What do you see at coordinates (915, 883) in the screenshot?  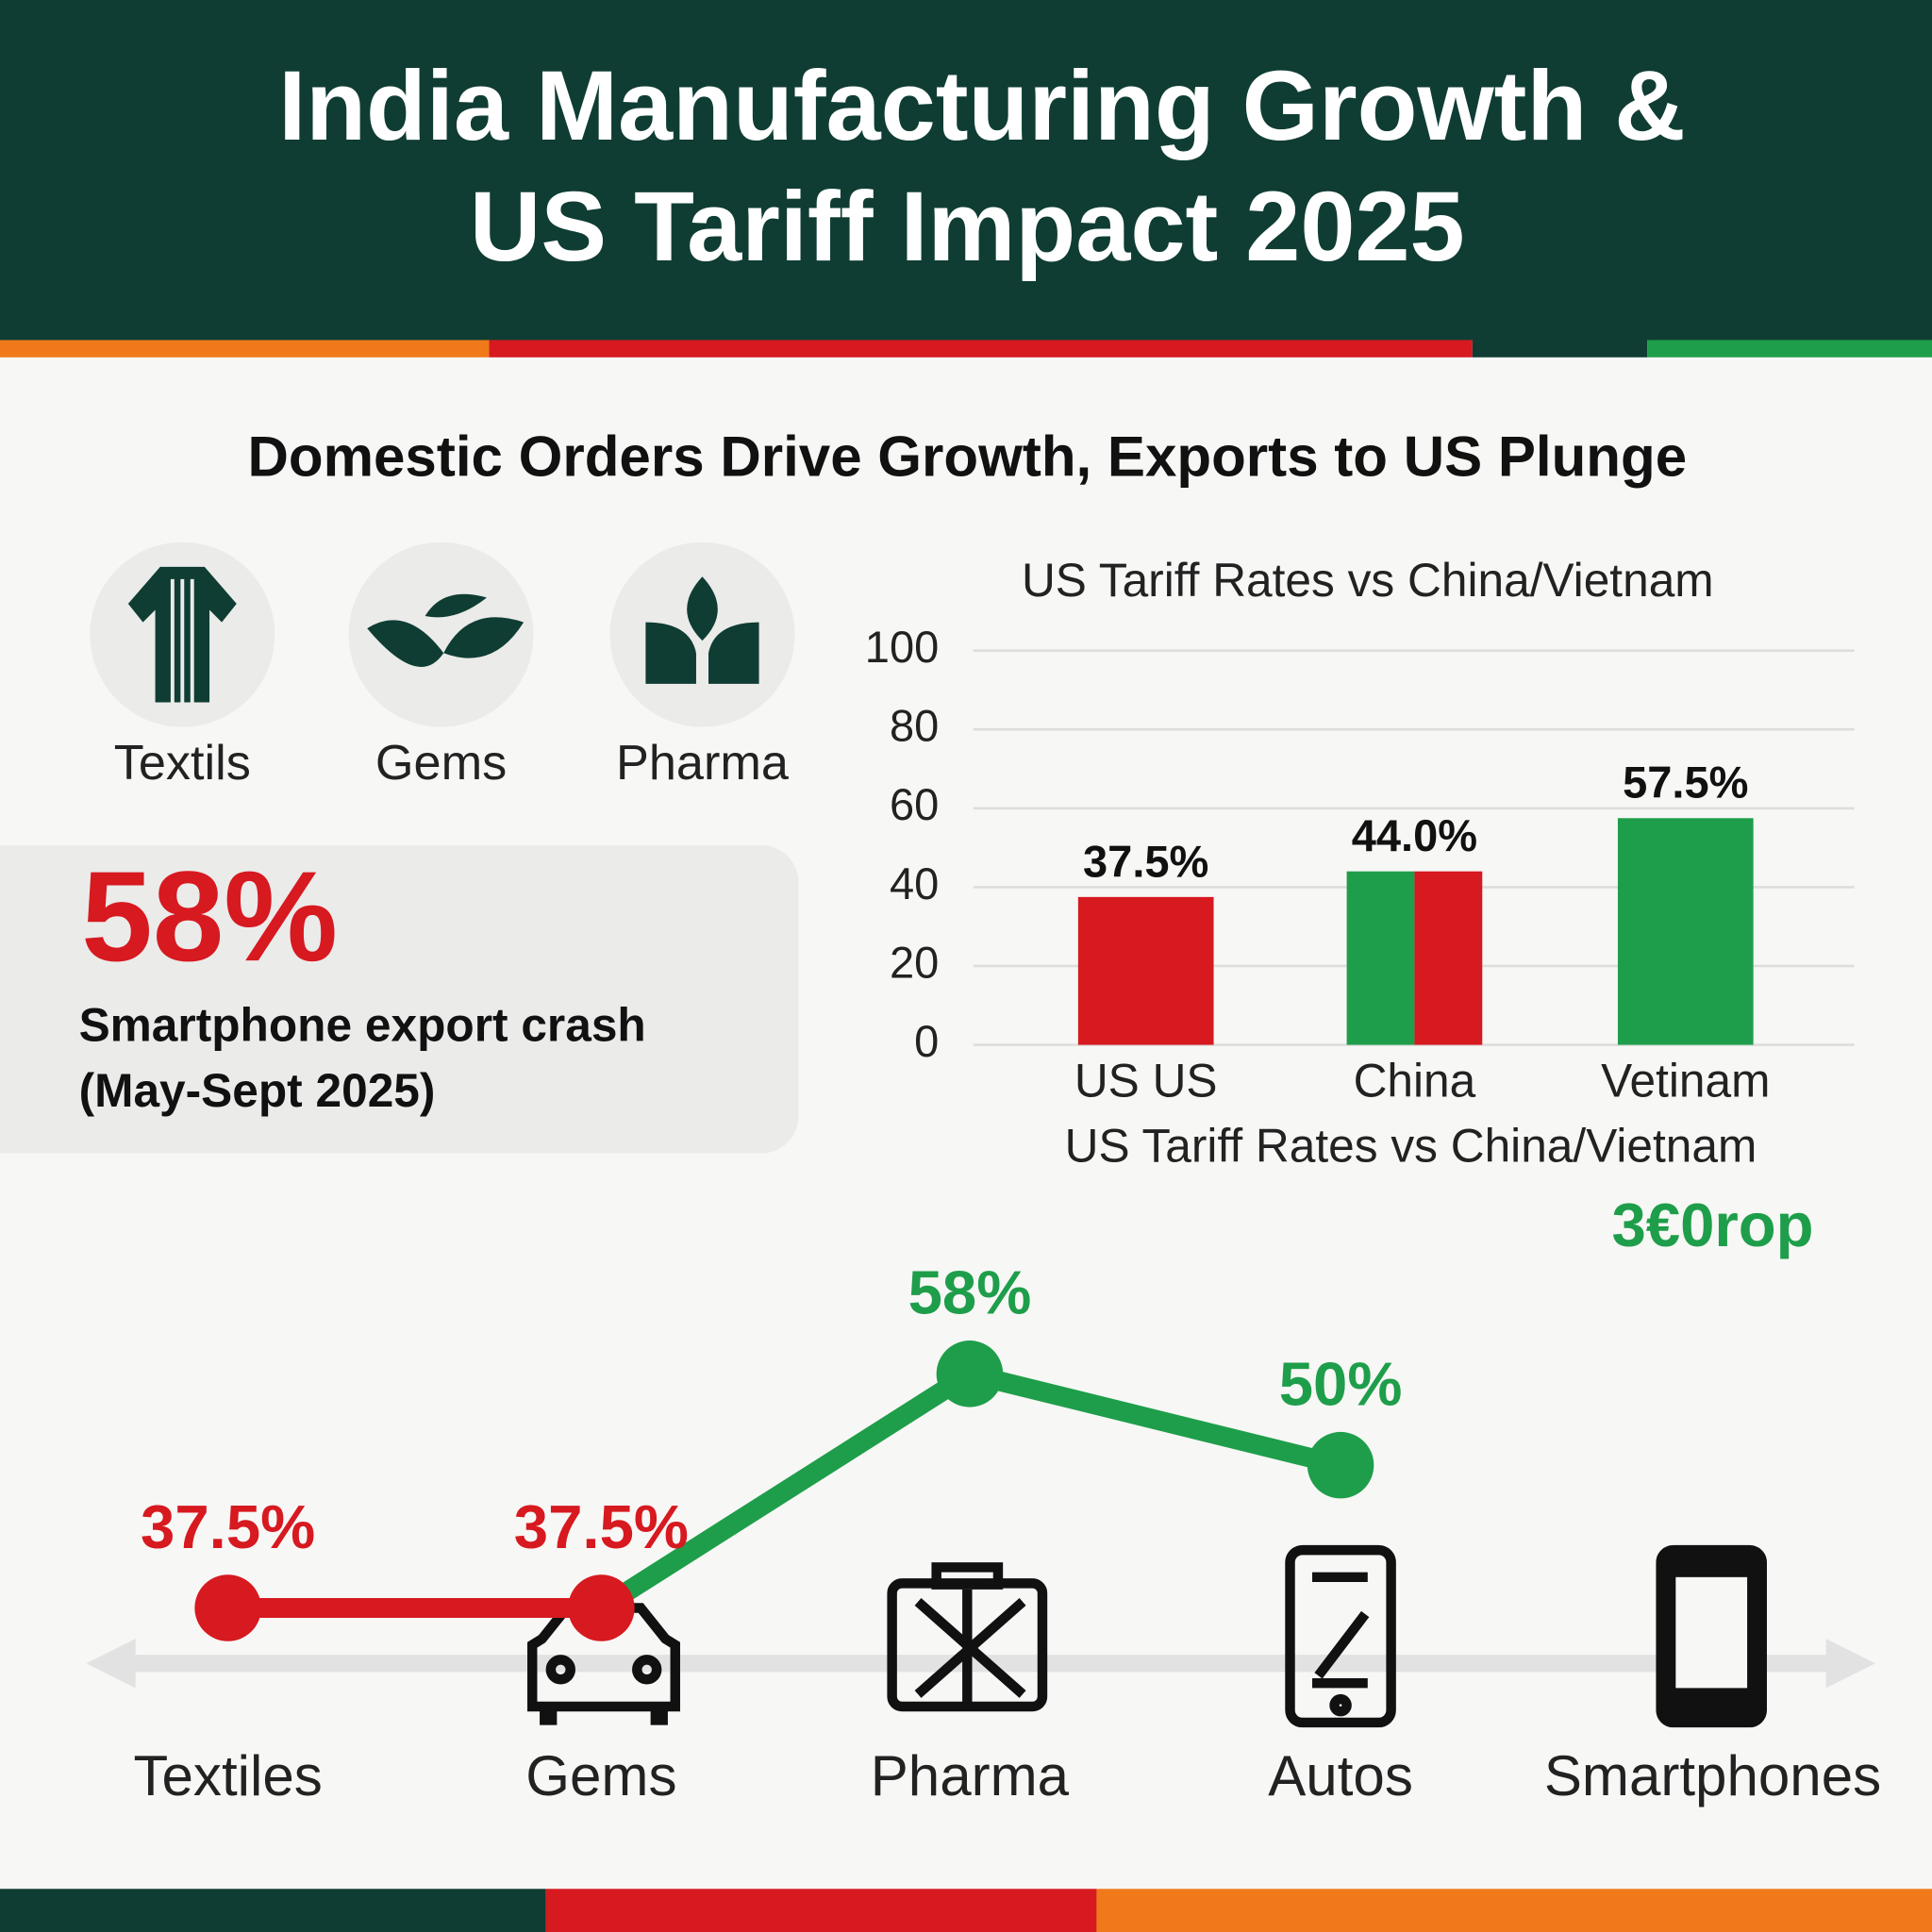 I see `y-tick-label: 40` at bounding box center [915, 883].